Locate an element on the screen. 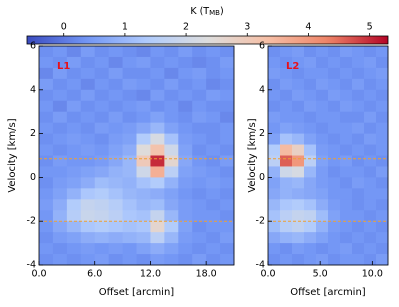 This screenshot has height=307, width=399. x-tick-label: 5.0 is located at coordinates (320, 274).